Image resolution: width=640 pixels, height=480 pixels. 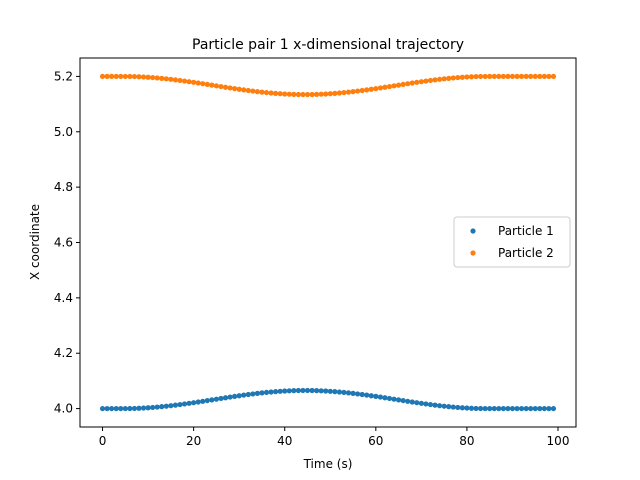 What do you see at coordinates (284, 441) in the screenshot?
I see `x-tick-label: 40` at bounding box center [284, 441].